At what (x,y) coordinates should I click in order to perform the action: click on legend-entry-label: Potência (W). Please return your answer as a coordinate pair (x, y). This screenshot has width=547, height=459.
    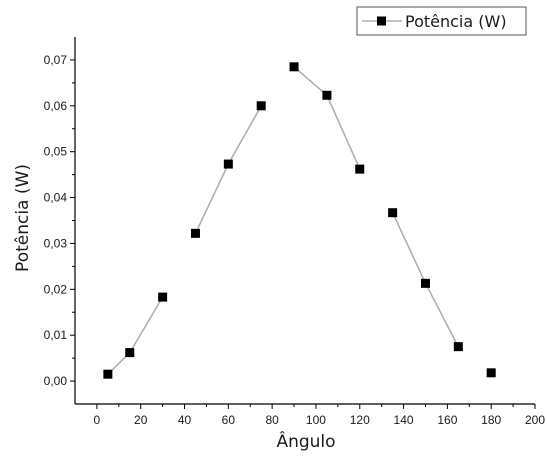
    Looking at the image, I should click on (456, 21).